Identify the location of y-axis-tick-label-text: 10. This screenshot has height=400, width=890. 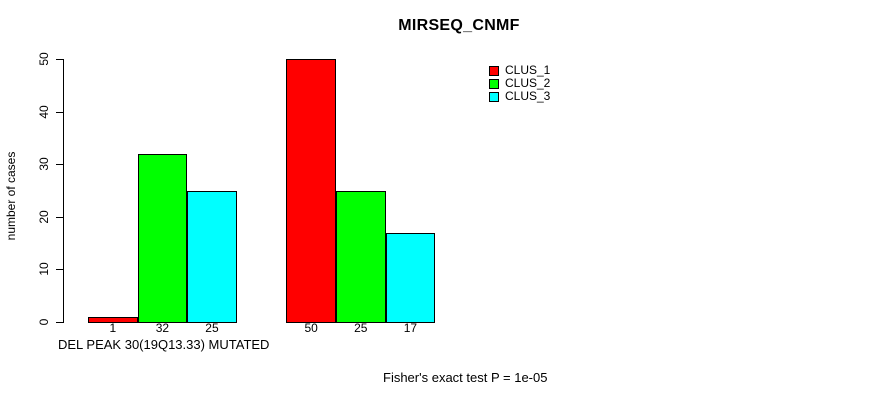
(44, 269).